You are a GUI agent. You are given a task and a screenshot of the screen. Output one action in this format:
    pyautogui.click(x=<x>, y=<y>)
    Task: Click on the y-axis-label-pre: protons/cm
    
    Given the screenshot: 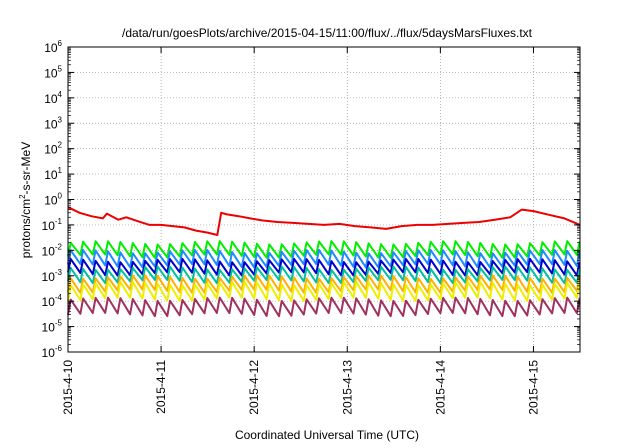 What is the action you would take?
    pyautogui.click(x=26, y=228)
    